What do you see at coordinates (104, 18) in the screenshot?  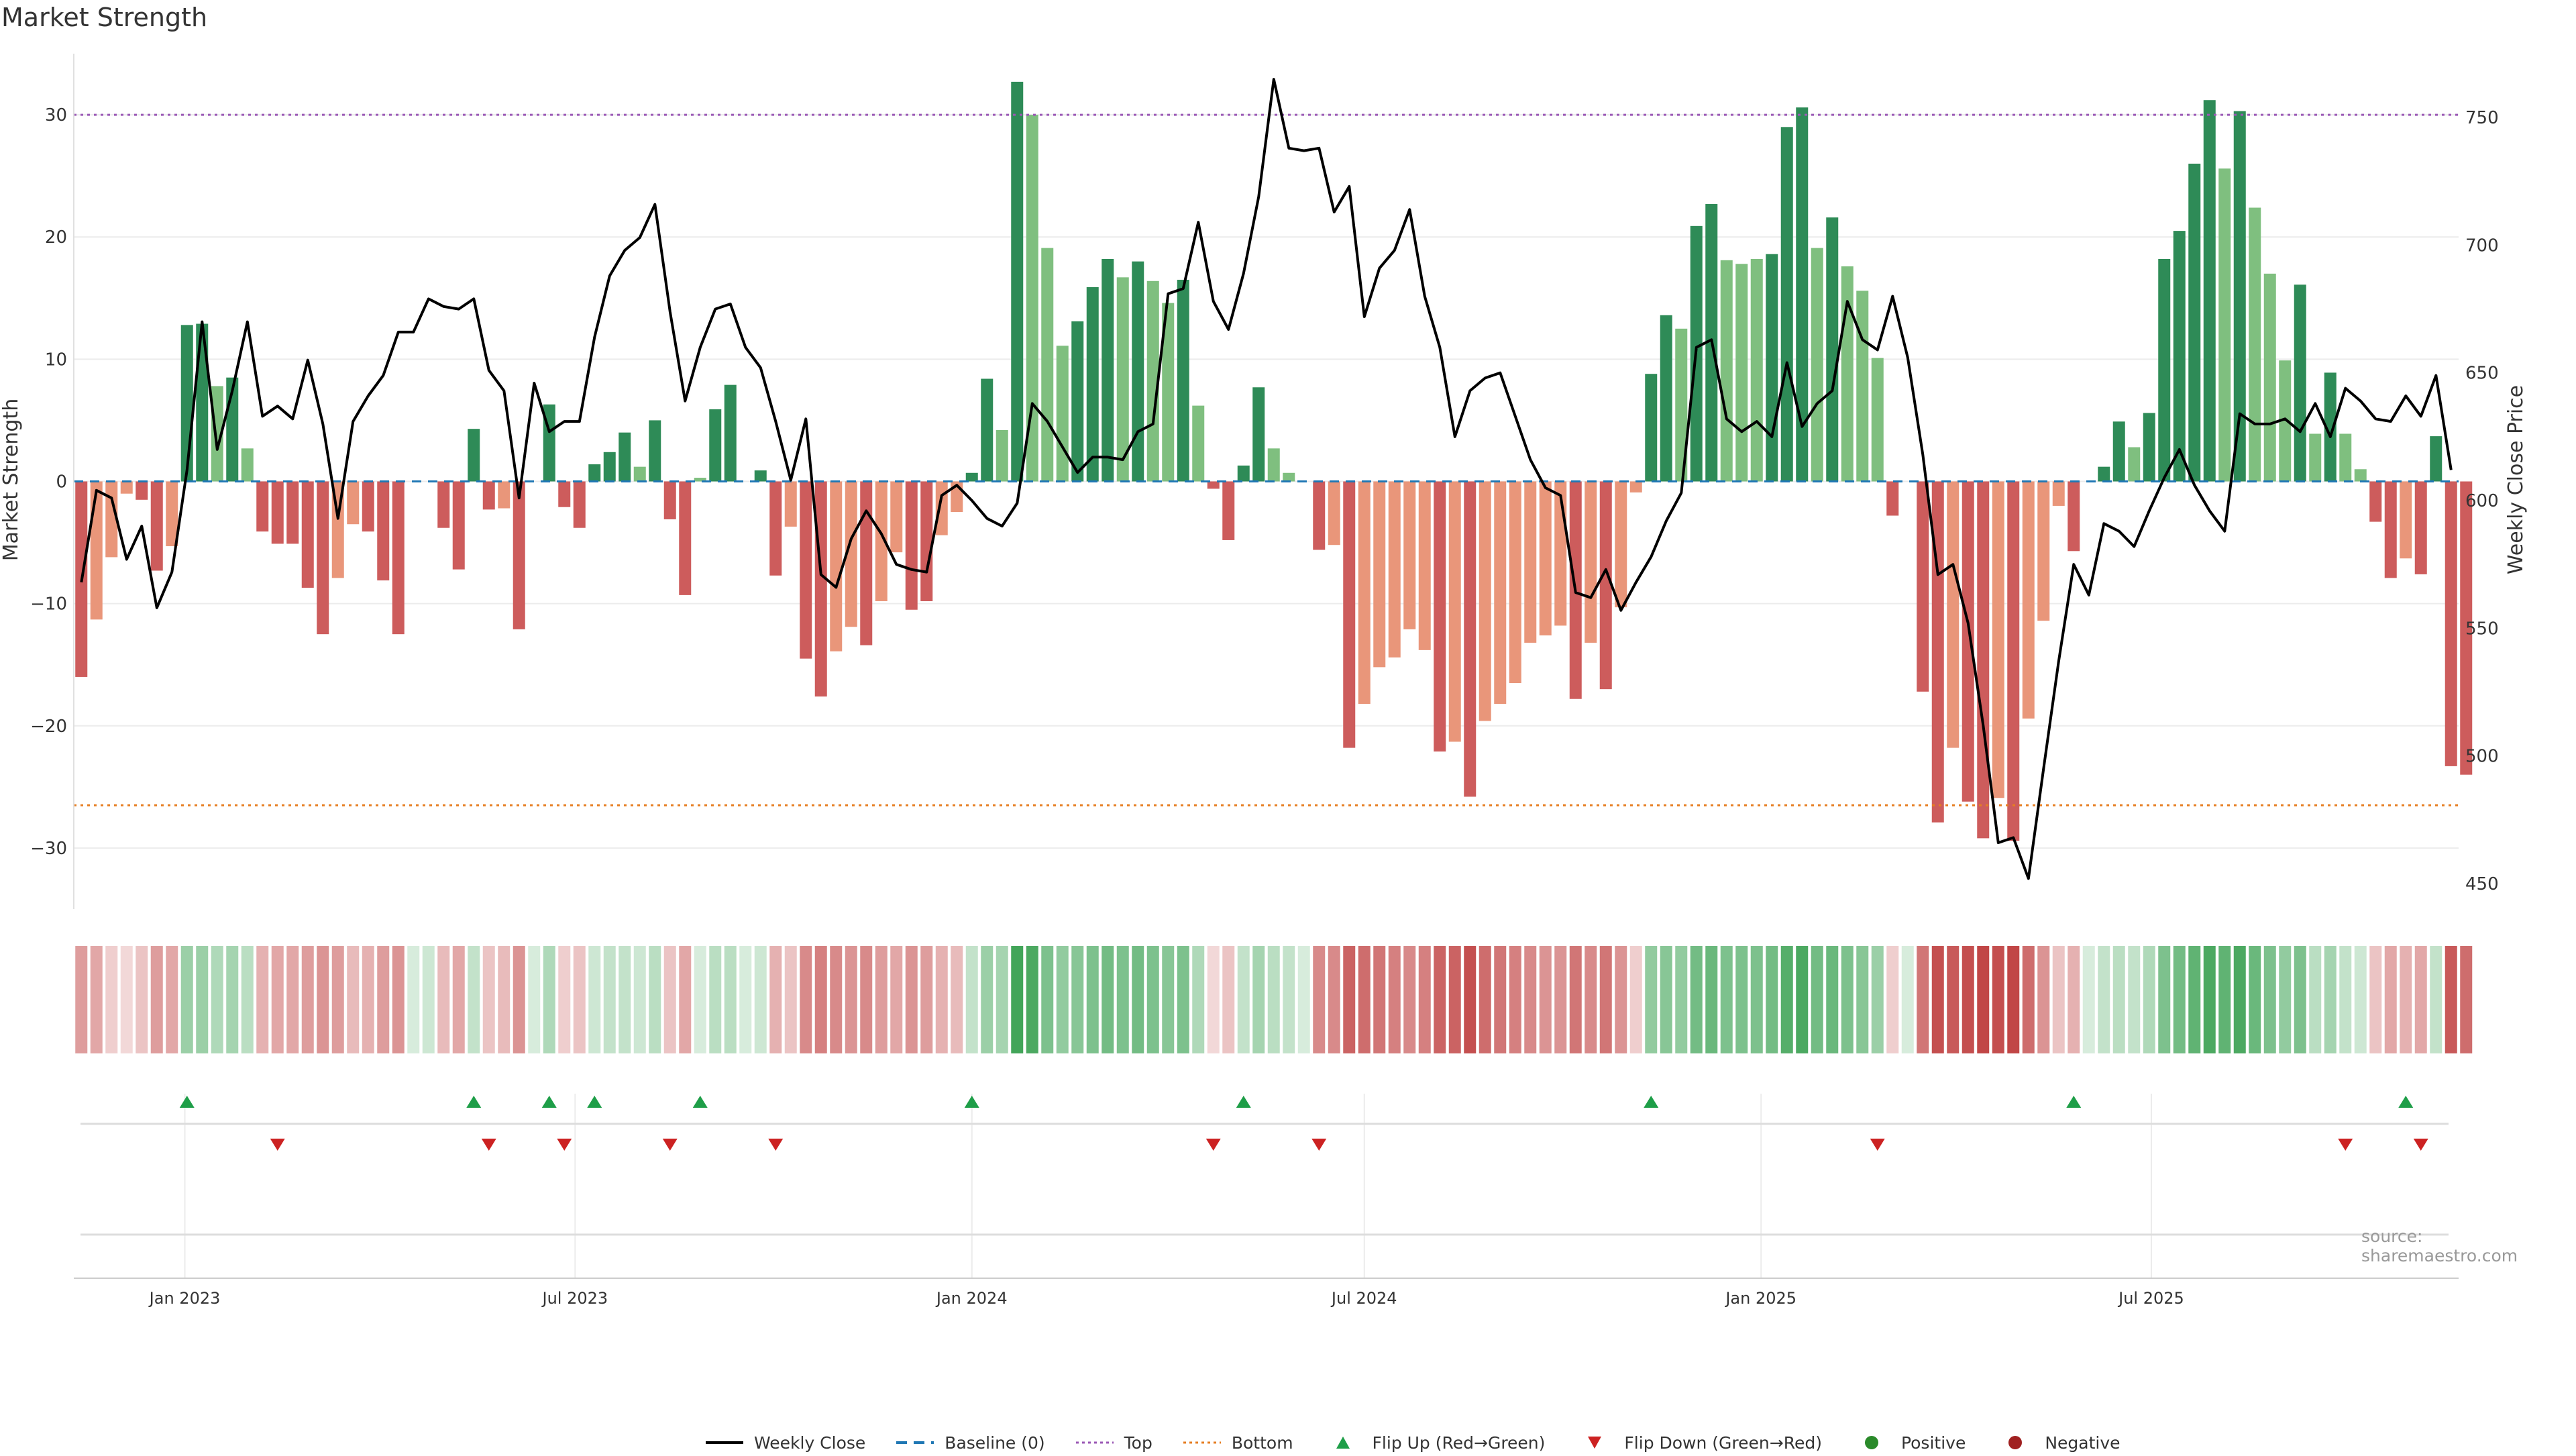 I see `page-title: Market Strength` at bounding box center [104, 18].